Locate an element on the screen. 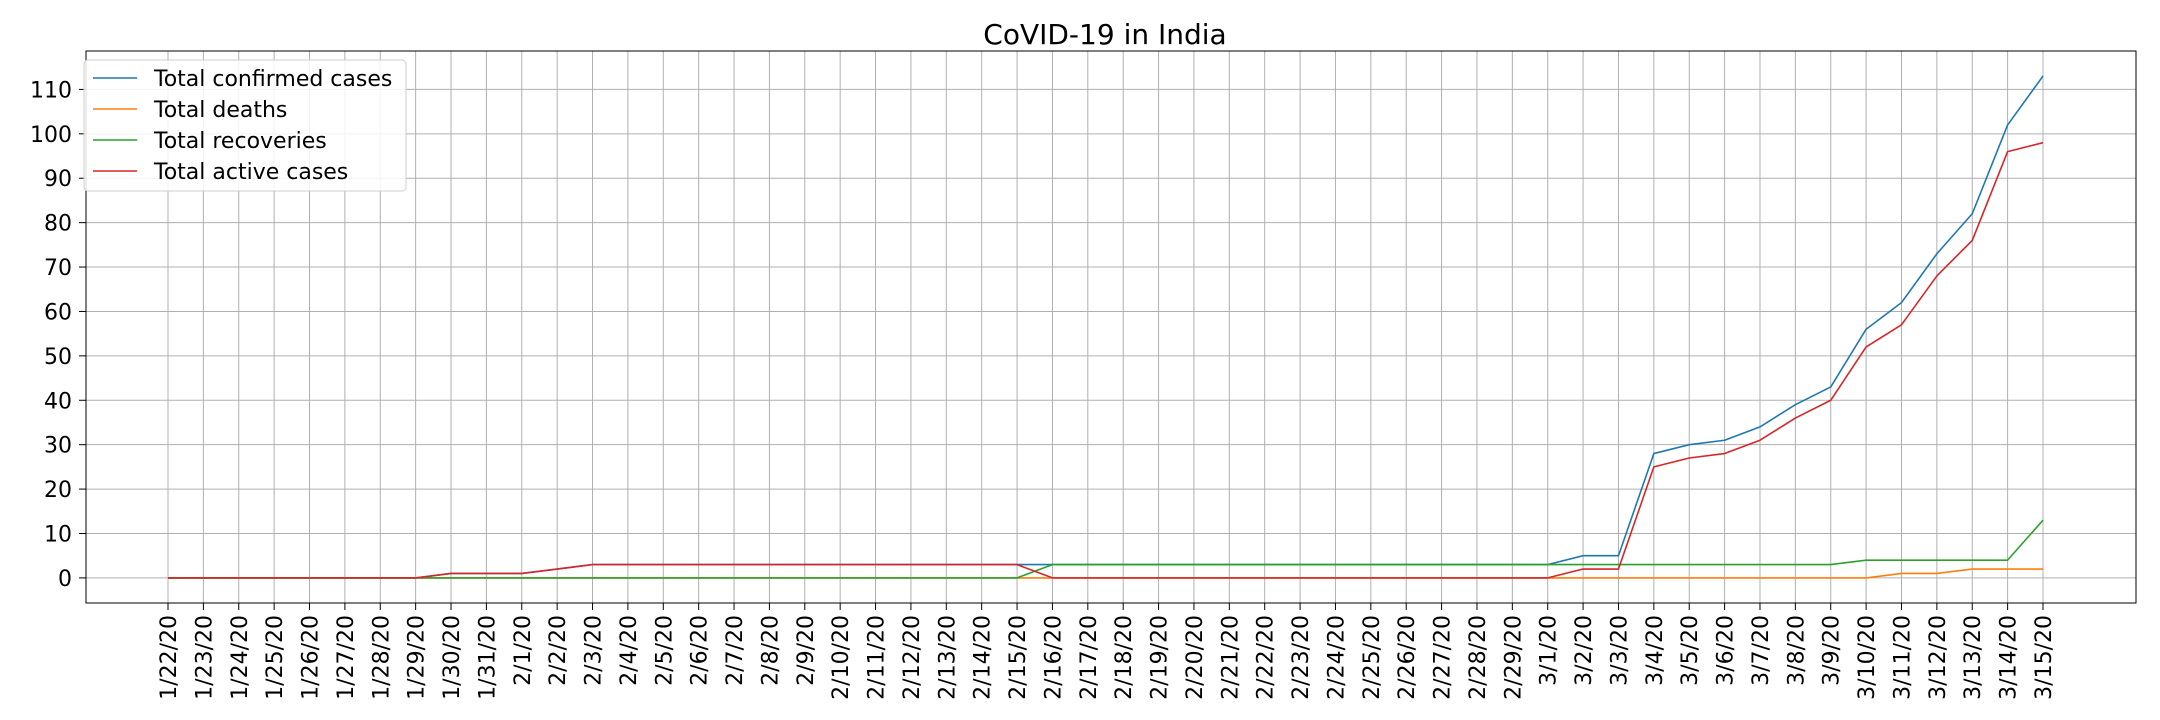 The height and width of the screenshot is (720, 2160). y-tick-label: 30 is located at coordinates (58, 446).